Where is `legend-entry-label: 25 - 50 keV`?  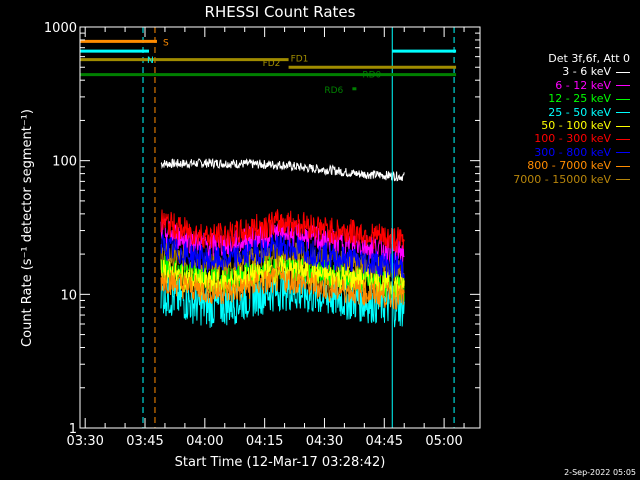
legend-entry-label: 25 - 50 keV is located at coordinates (579, 112).